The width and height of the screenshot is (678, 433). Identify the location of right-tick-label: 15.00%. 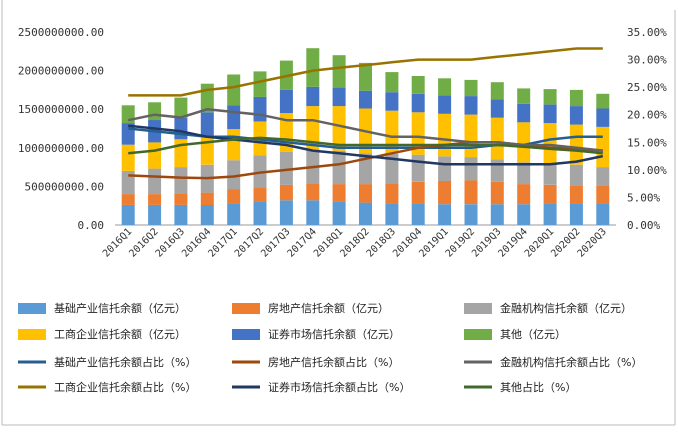
(647, 142).